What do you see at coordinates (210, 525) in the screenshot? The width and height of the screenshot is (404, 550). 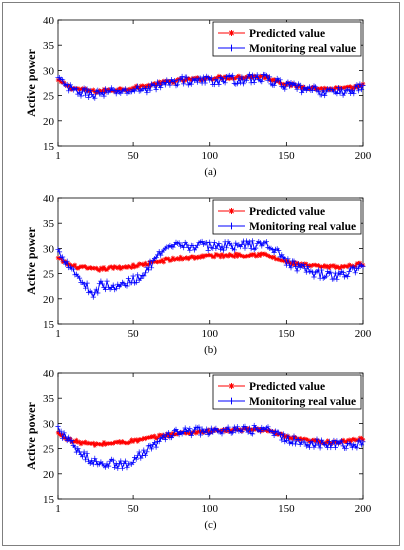 I see `chart-caption: (c)` at bounding box center [210, 525].